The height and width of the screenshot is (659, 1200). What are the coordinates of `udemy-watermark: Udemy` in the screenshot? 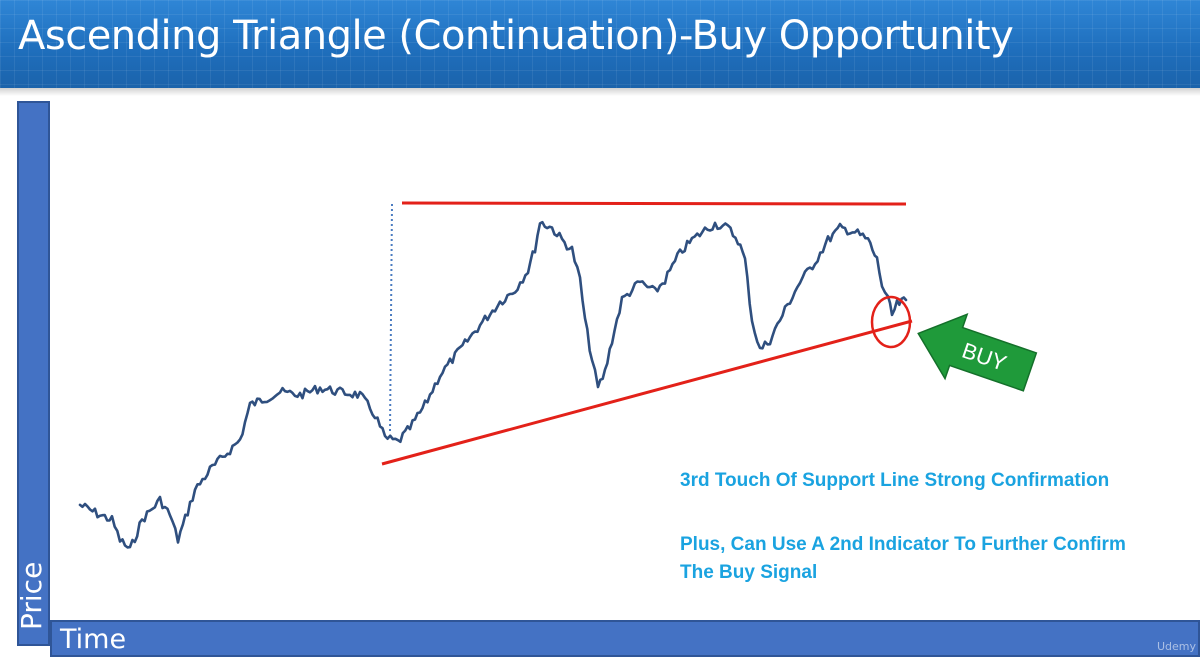 It's located at (1177, 646).